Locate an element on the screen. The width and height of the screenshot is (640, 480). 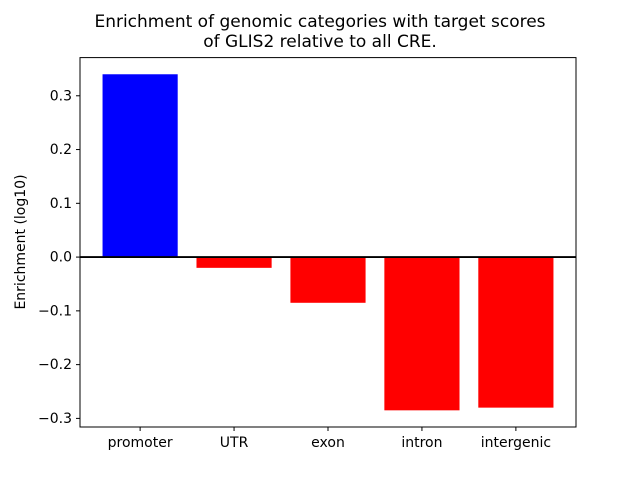
y-tick-label: −0.3 is located at coordinates (55, 419).